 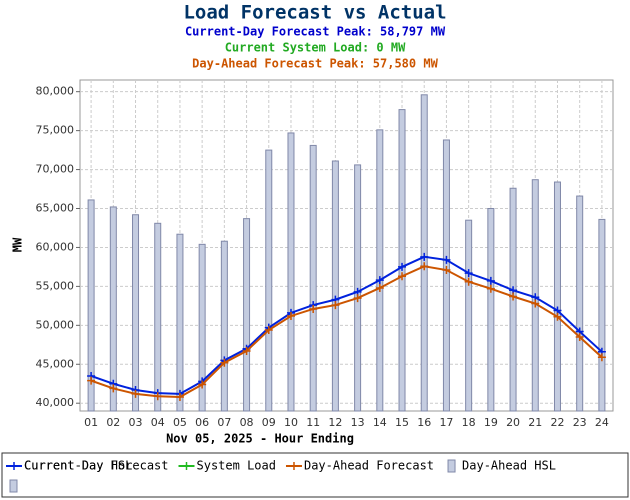 What do you see at coordinates (136, 422) in the screenshot?
I see `x-tick-label: 03` at bounding box center [136, 422].